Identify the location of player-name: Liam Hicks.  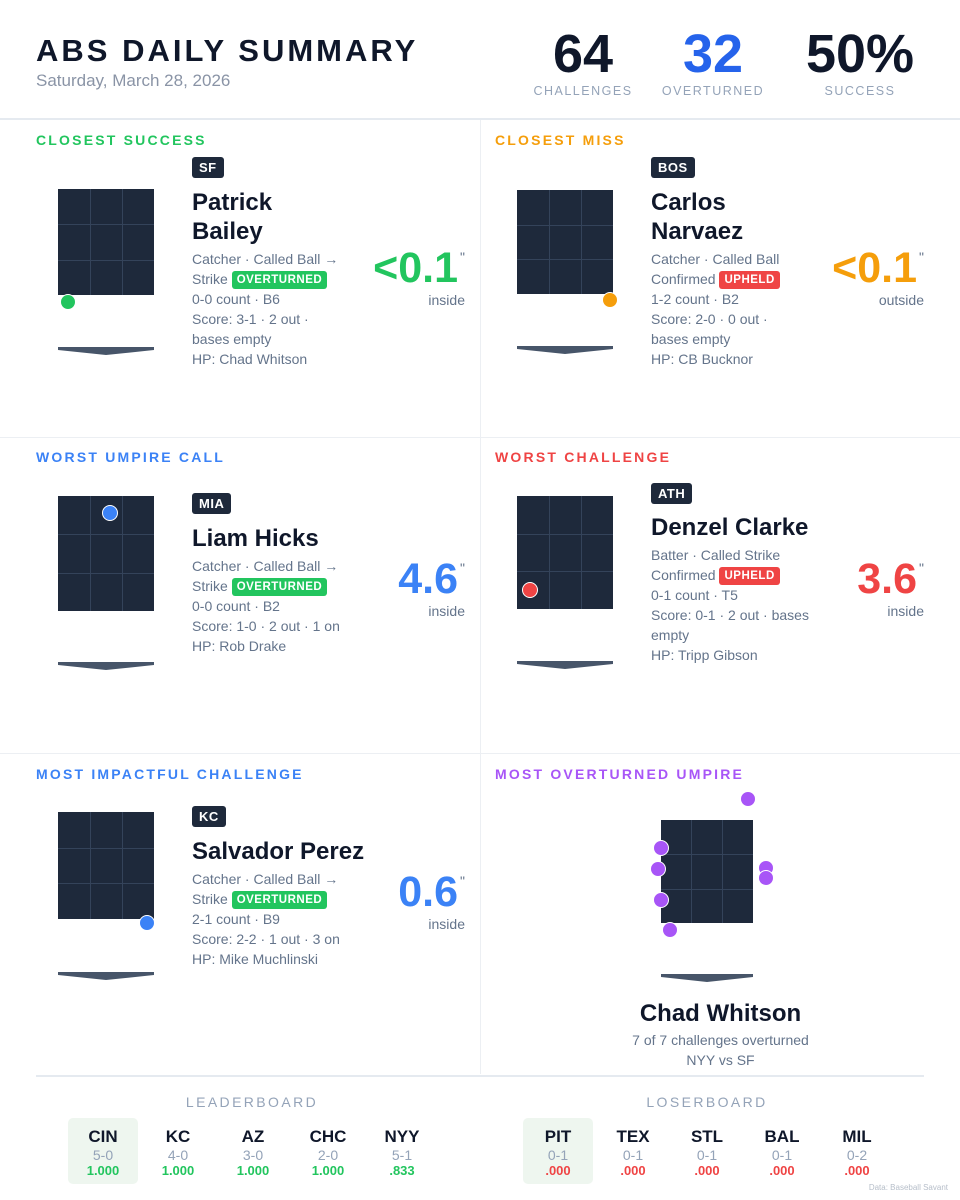
(255, 538).